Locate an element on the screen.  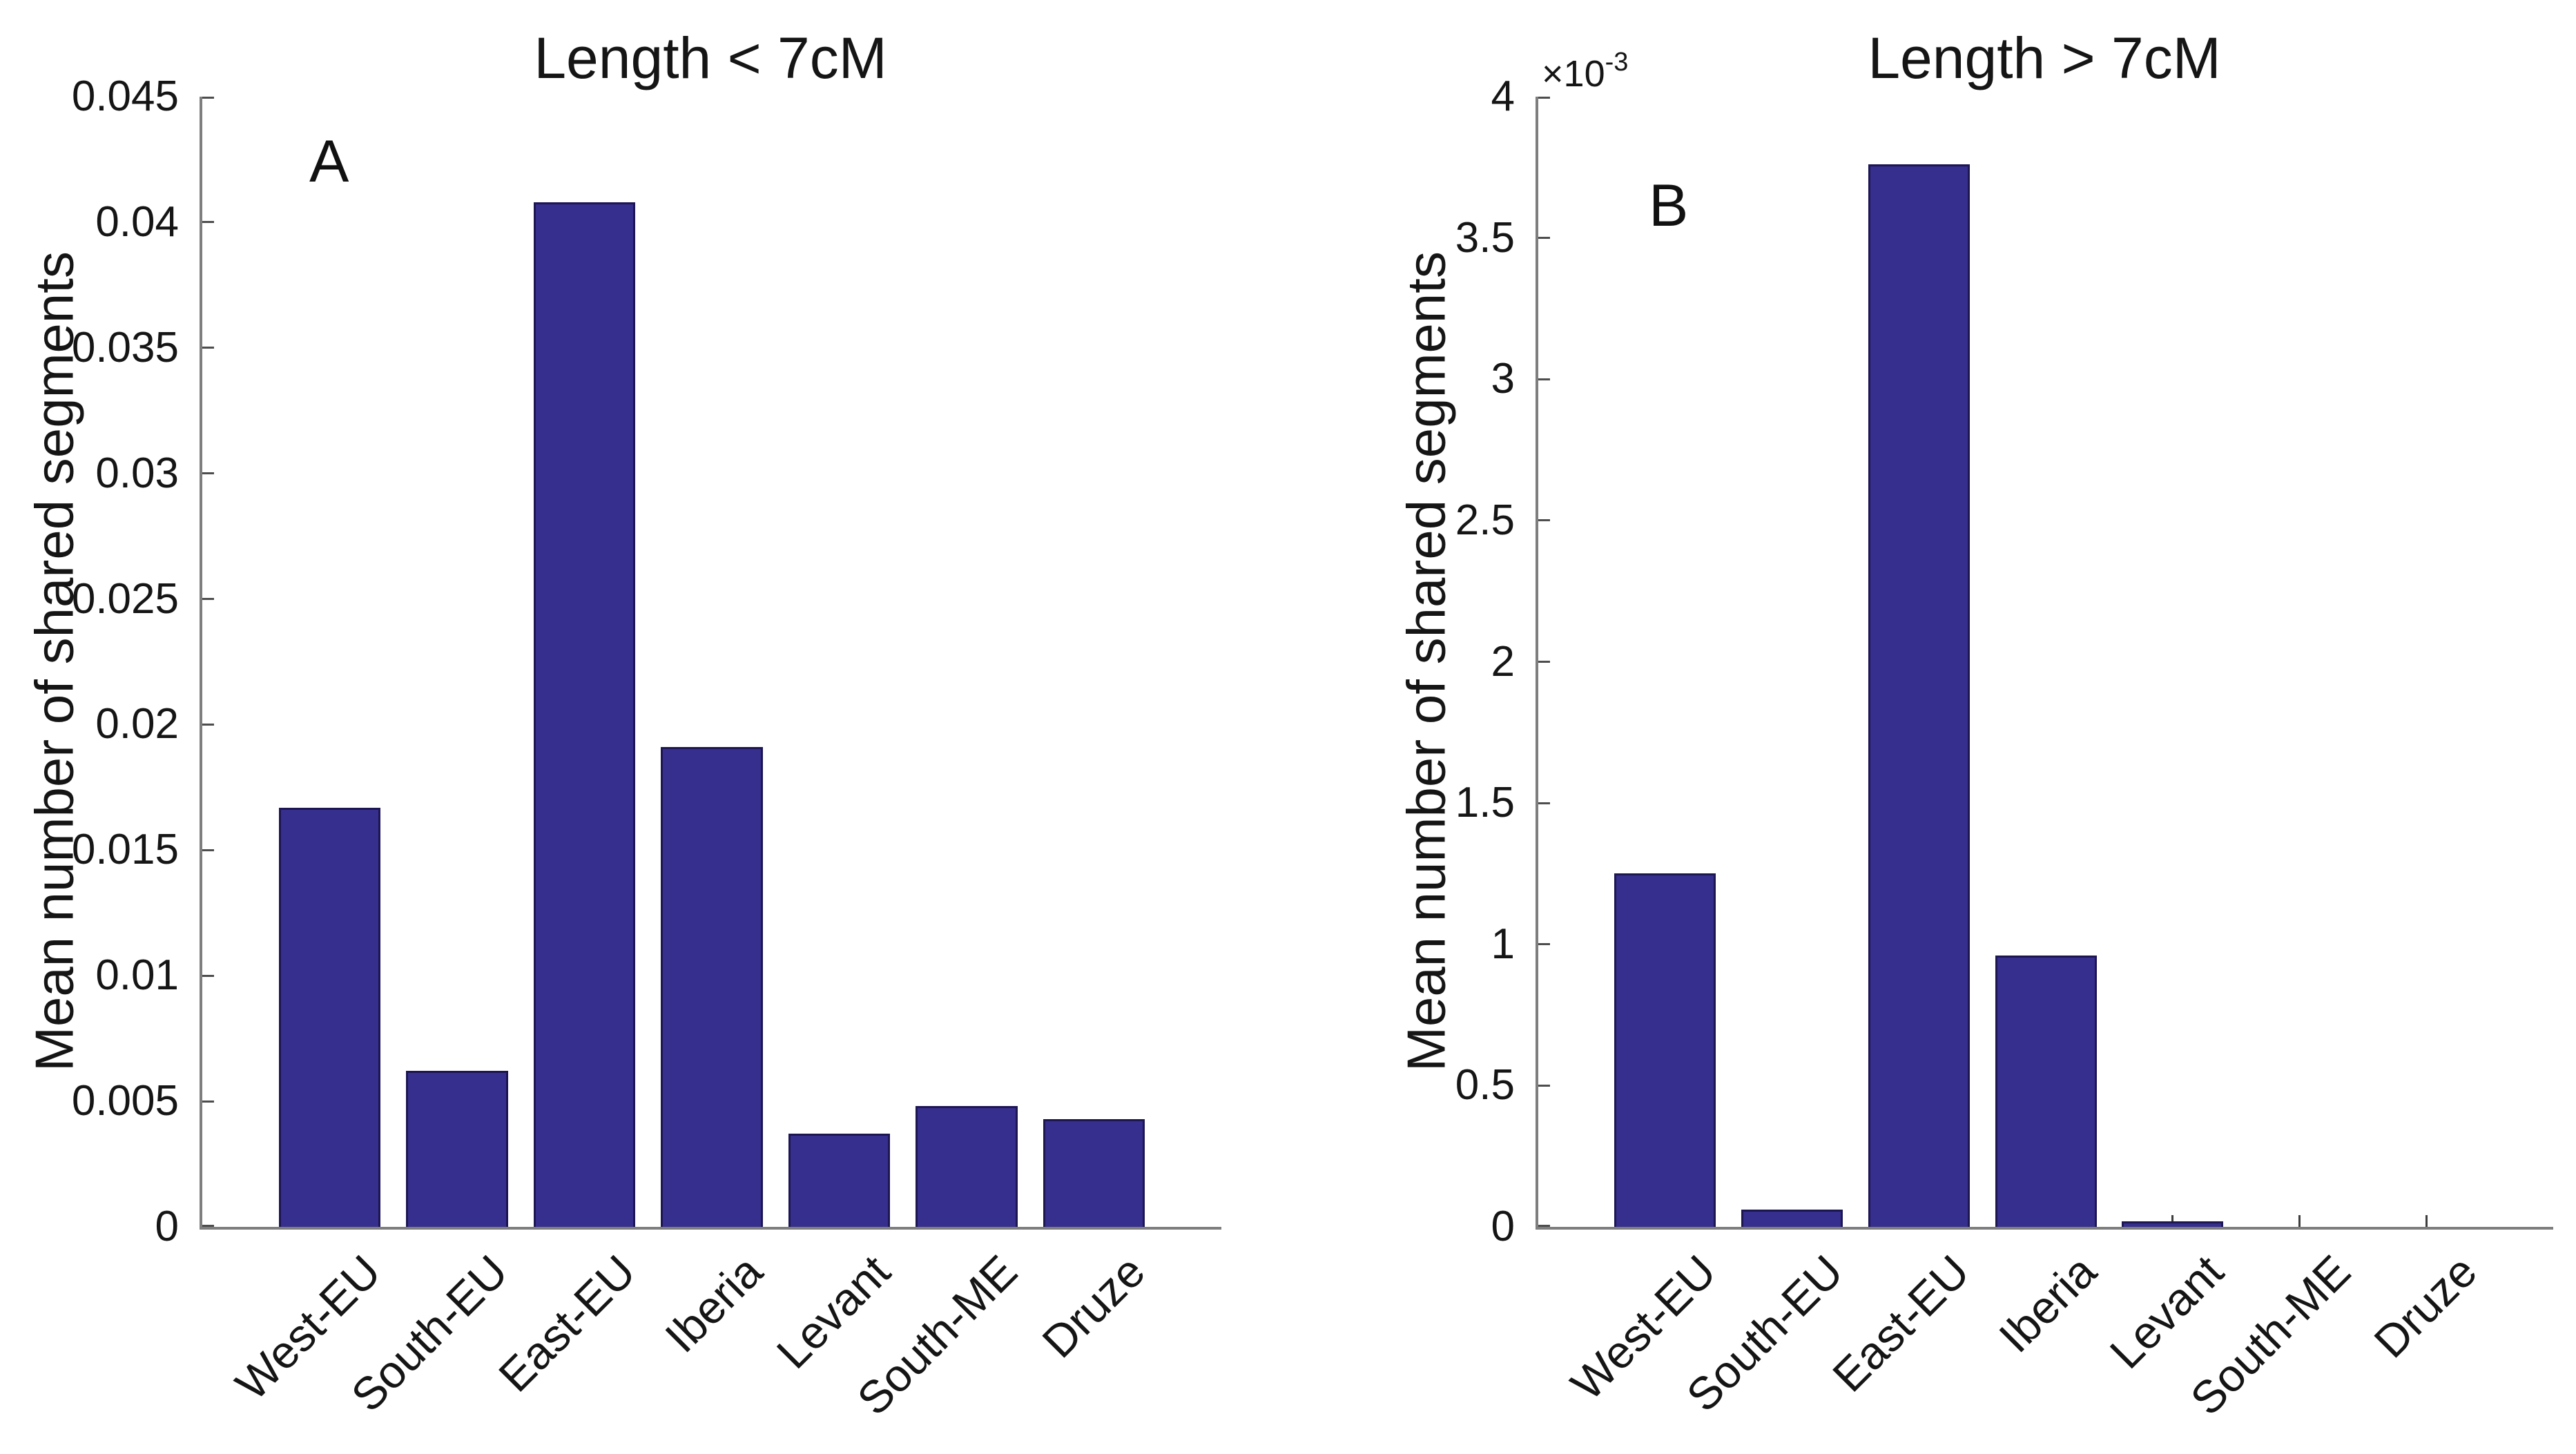
y-axis-tick-label: 0.035 is located at coordinates (125, 347).